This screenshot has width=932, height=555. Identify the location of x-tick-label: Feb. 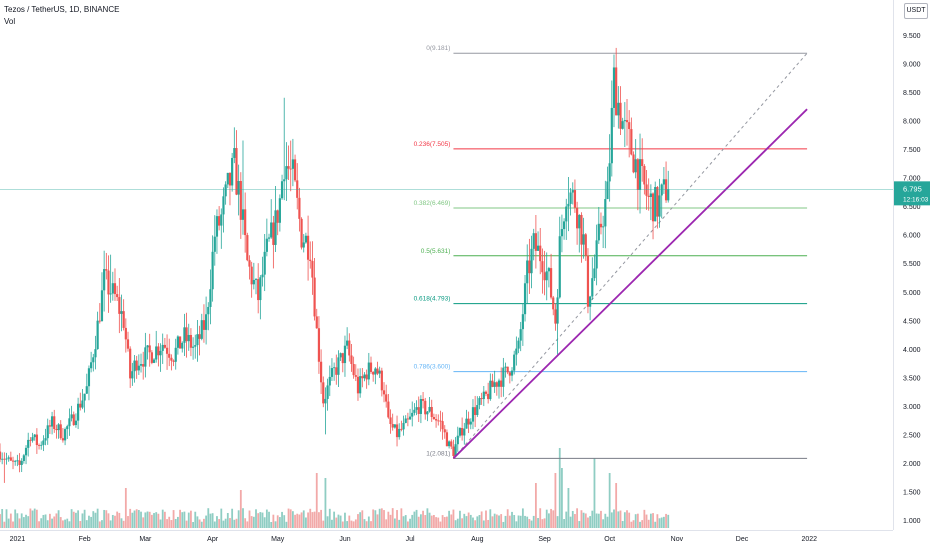
(85, 539).